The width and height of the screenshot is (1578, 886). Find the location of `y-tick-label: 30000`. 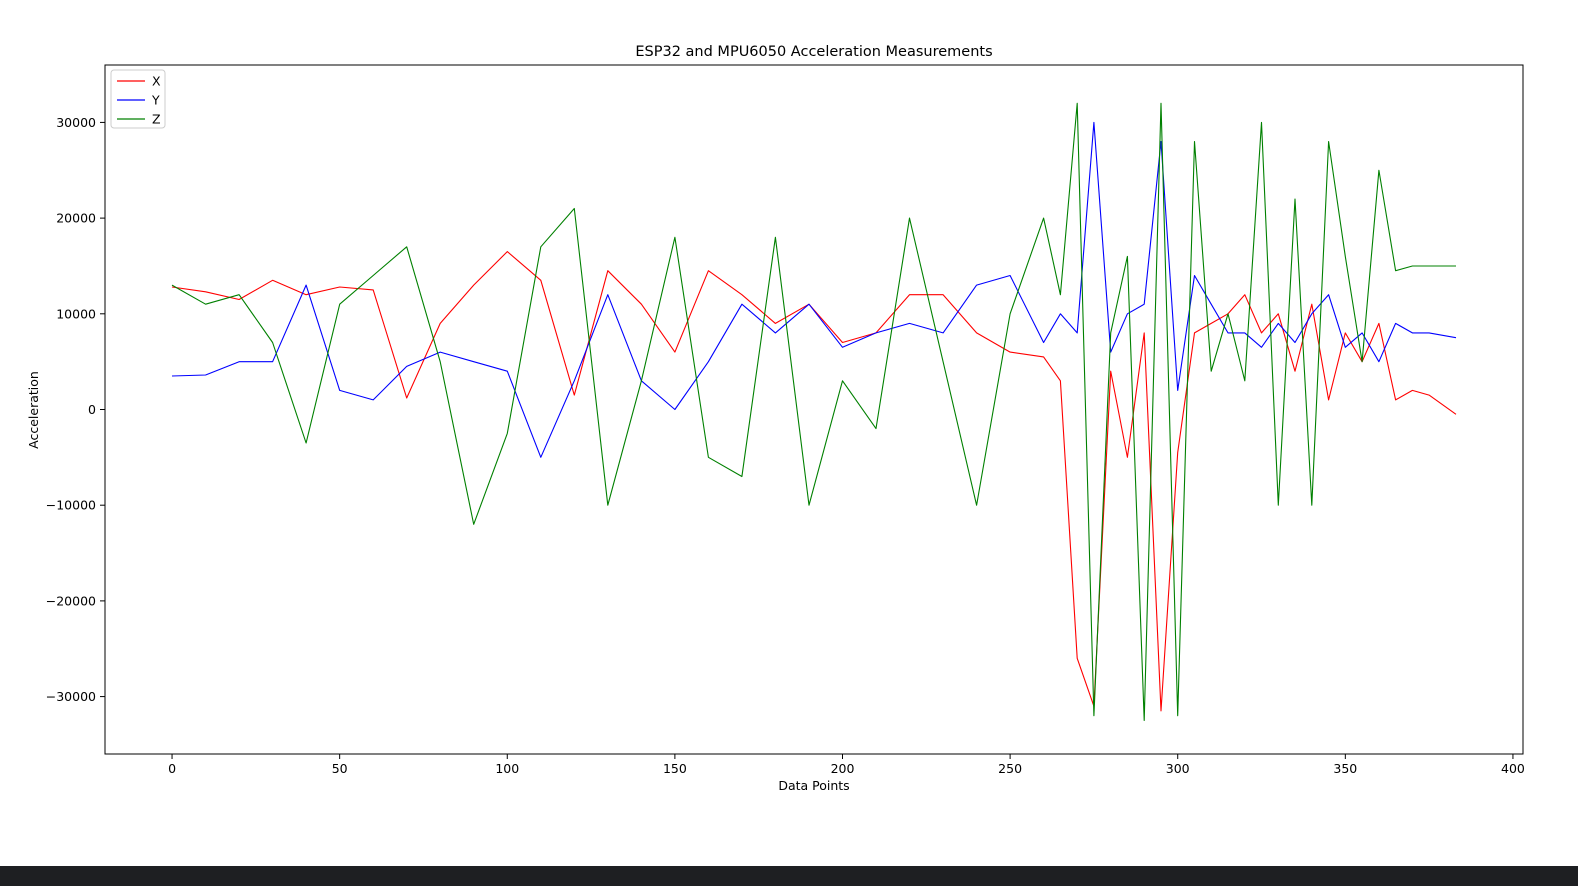

y-tick-label: 30000 is located at coordinates (76, 122).